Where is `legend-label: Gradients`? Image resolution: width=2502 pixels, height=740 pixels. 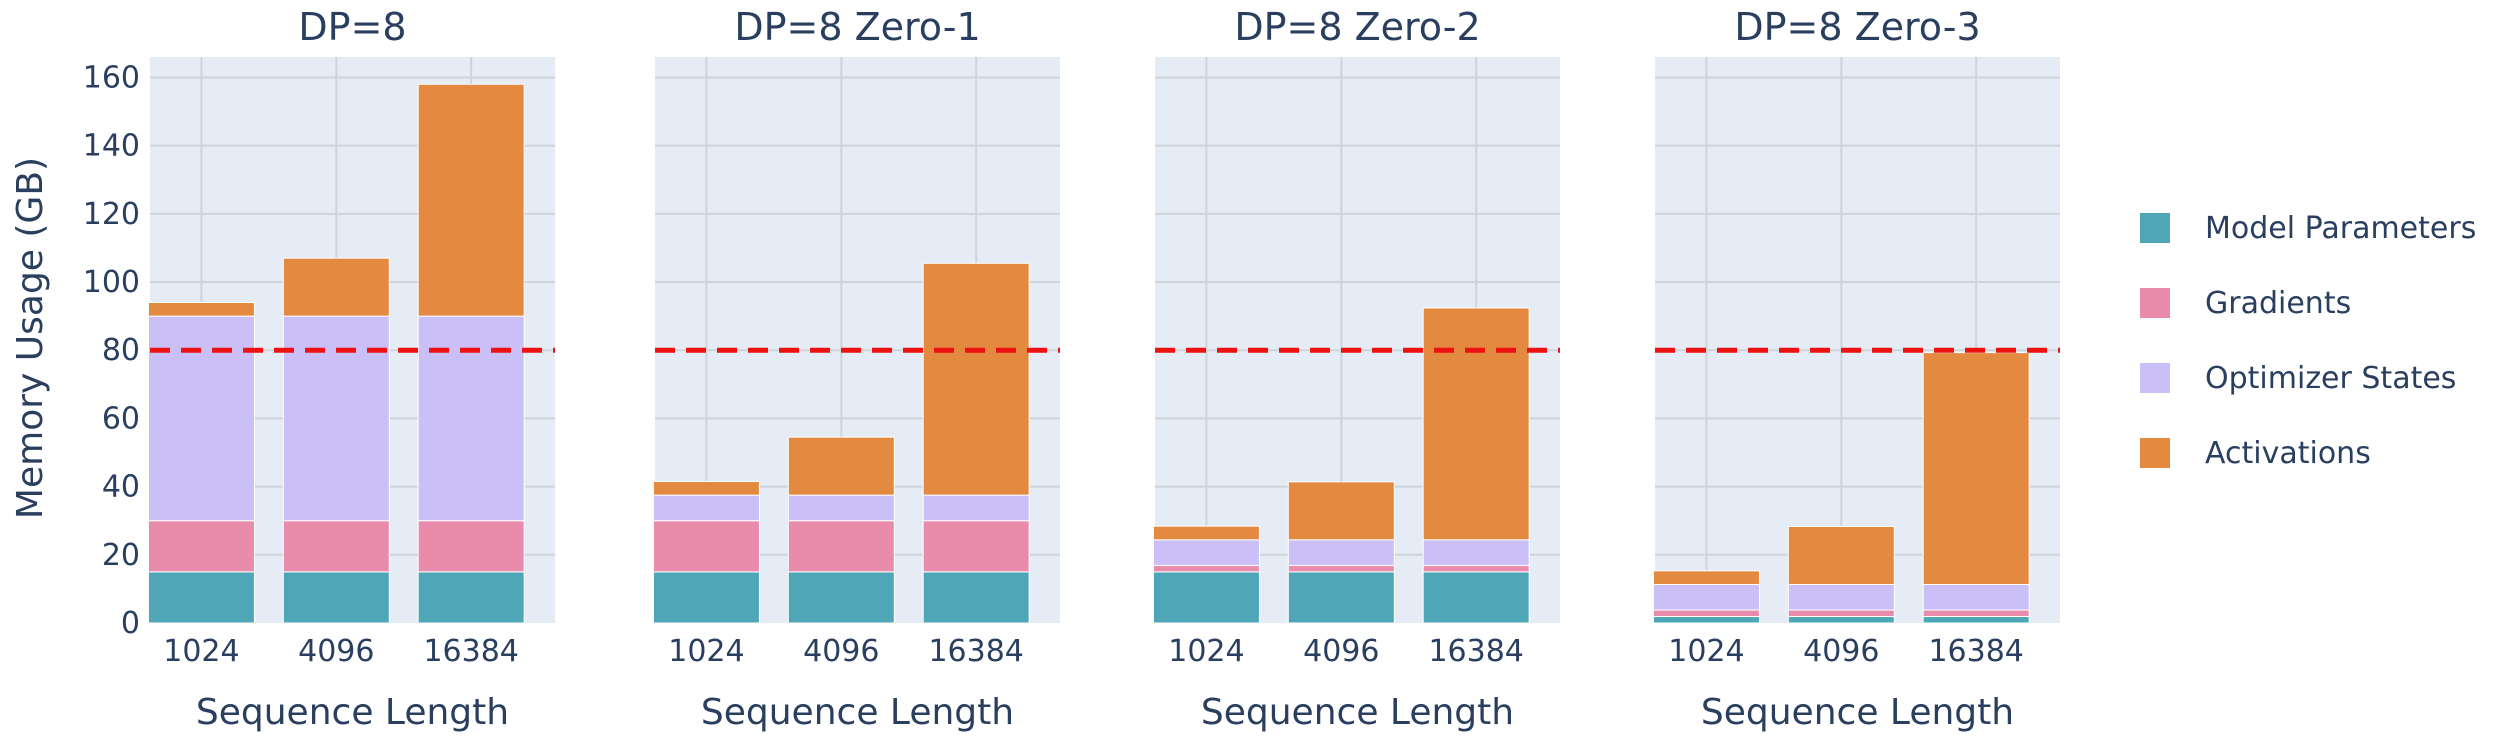 legend-label: Gradients is located at coordinates (2278, 303).